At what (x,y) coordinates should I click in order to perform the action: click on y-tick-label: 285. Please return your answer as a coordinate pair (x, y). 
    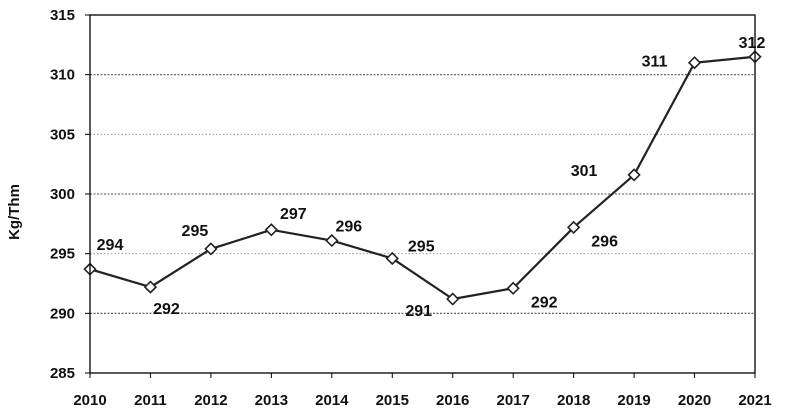
    Looking at the image, I should click on (62, 373).